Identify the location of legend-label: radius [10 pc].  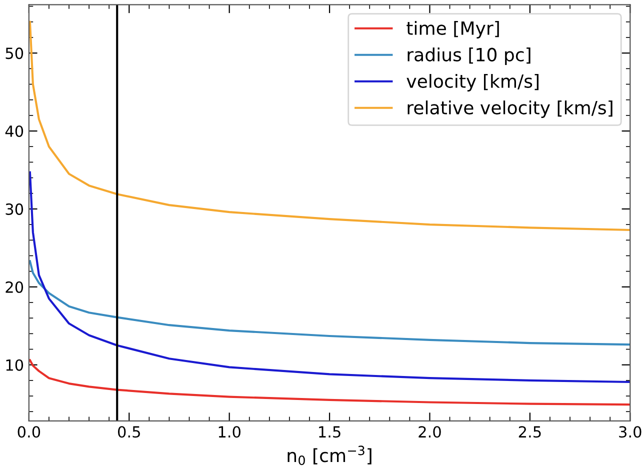
(469, 56).